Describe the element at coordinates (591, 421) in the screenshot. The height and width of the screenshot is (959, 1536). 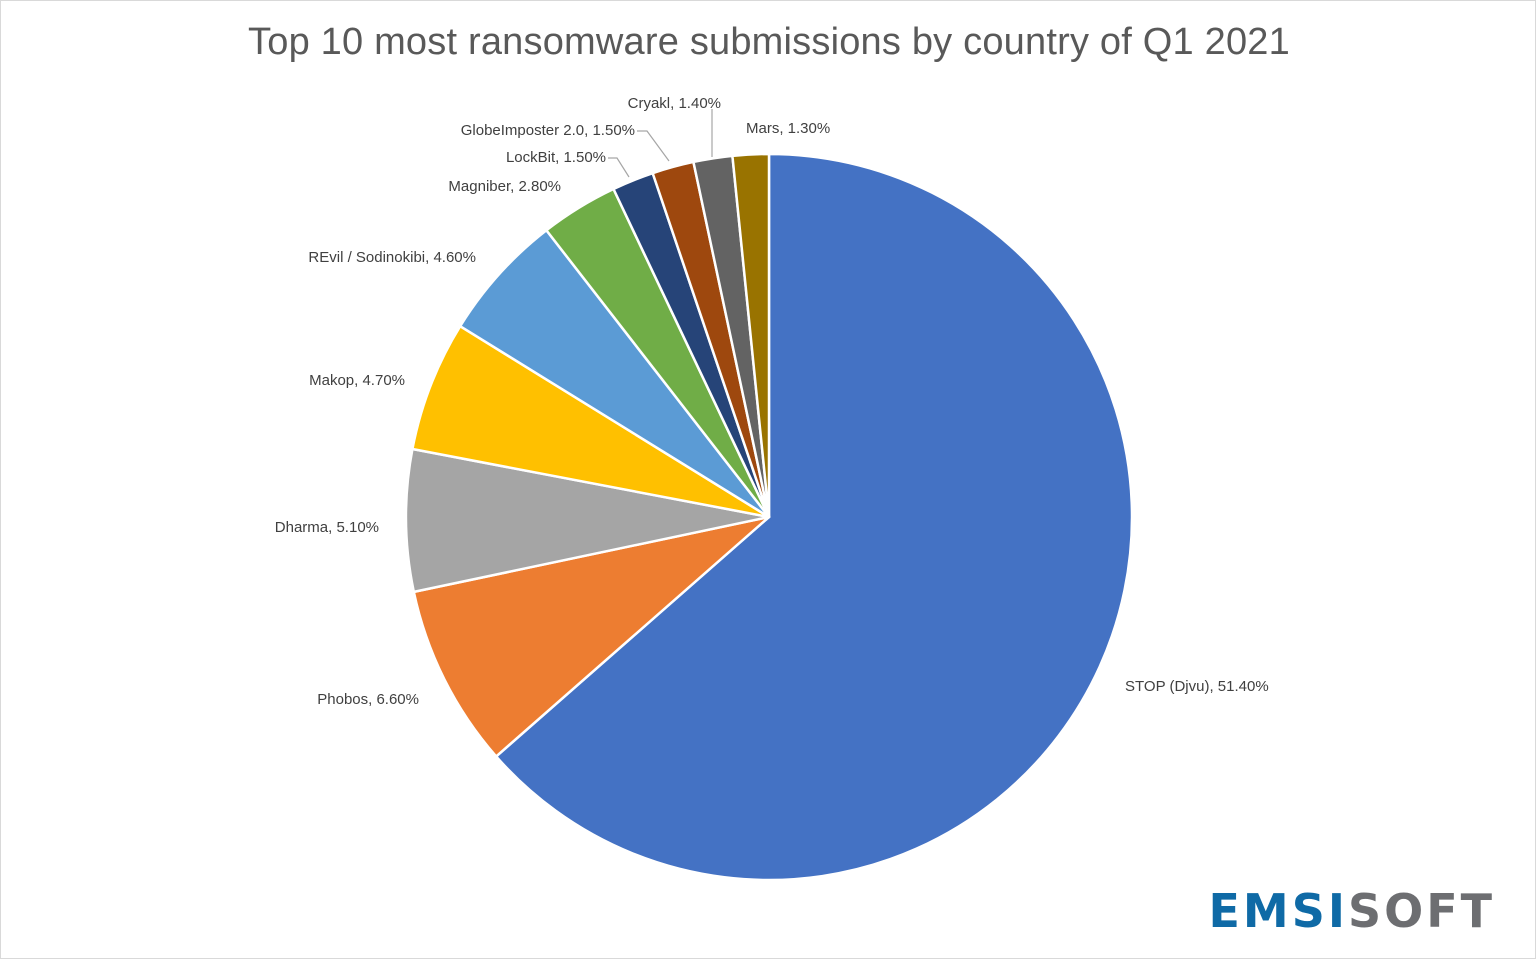
I see `pie-slice-makop` at that location.